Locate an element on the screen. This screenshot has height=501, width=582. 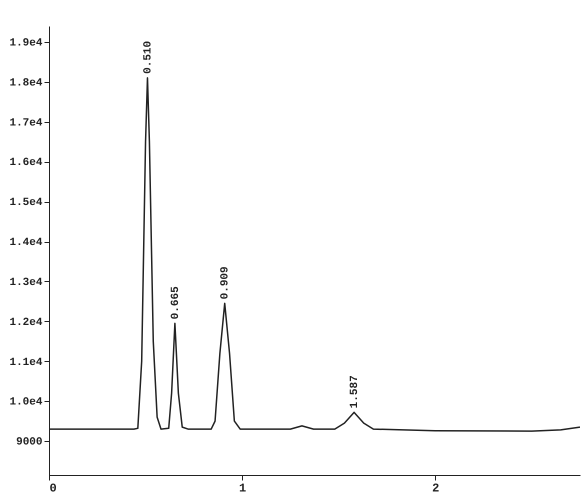
annotation: 0.665 is located at coordinates (176, 303).